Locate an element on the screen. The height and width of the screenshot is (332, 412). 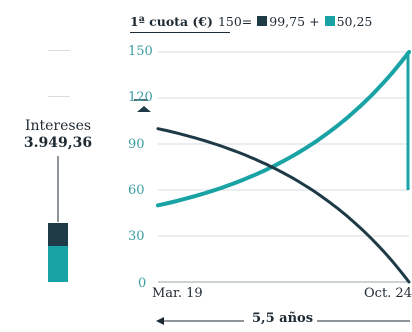
ytick-label-90: 90 is located at coordinates (136, 144).